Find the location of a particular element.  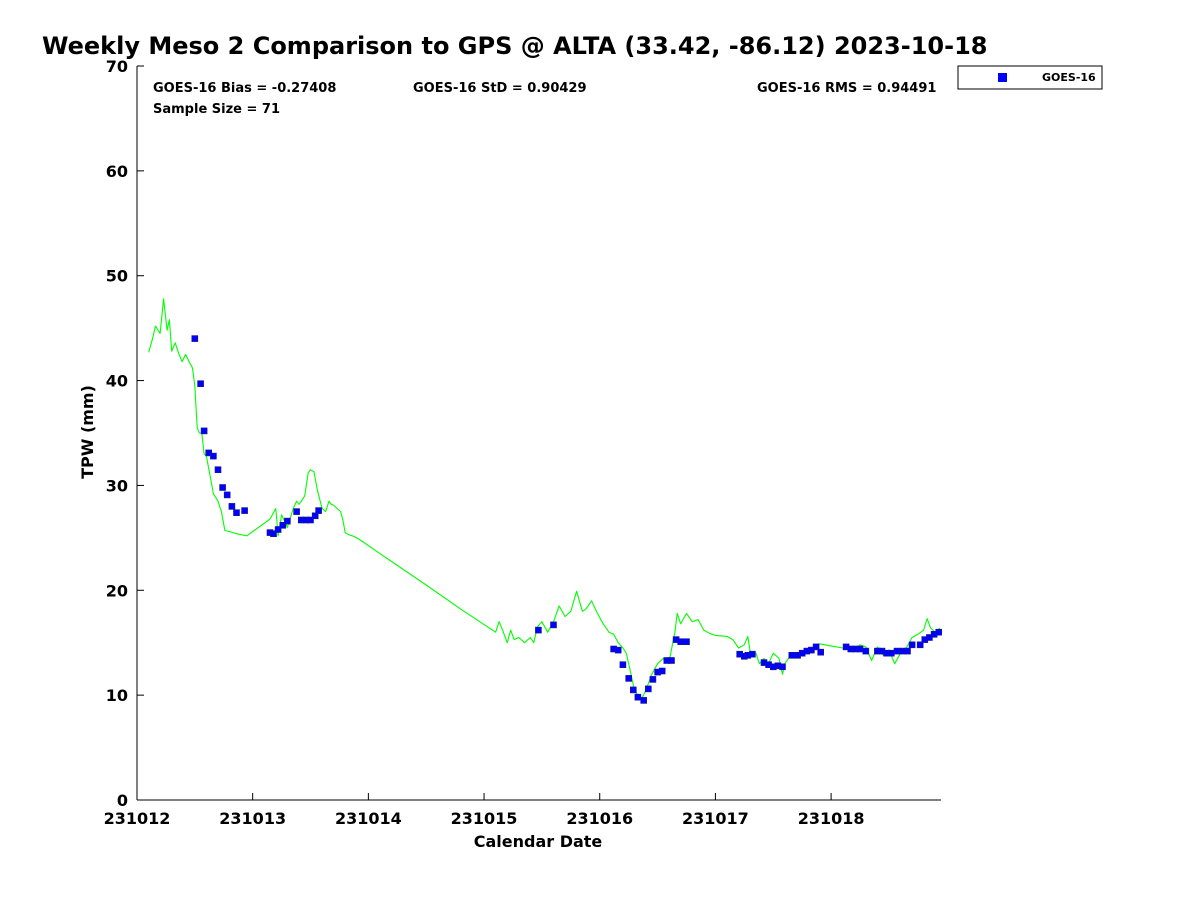

legend: GOES-16 is located at coordinates (1030, 77).